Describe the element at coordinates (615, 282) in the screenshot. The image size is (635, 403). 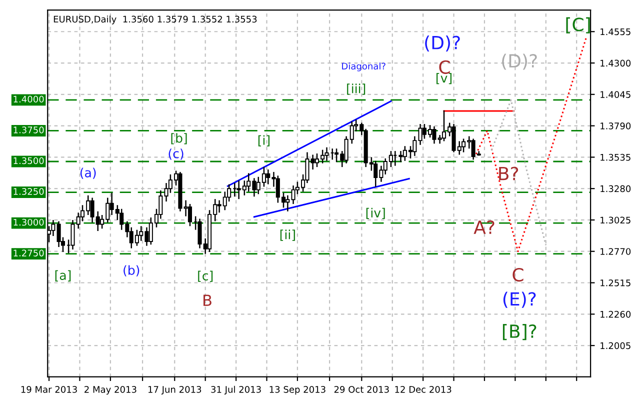
I see `y-tick-label: 1.2515` at that location.